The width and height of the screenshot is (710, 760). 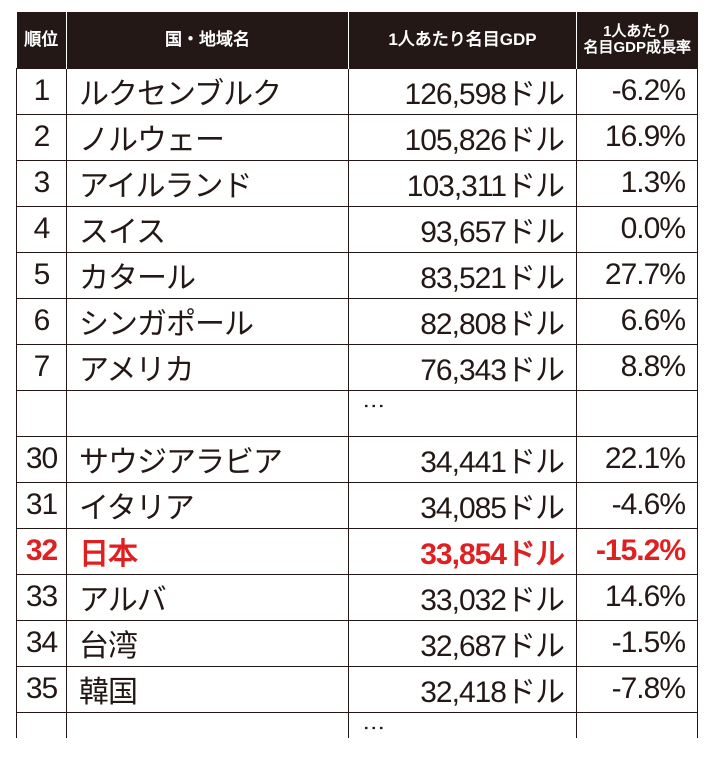 I want to click on cell-gdp: 83,521ドル, so click(x=462, y=275).